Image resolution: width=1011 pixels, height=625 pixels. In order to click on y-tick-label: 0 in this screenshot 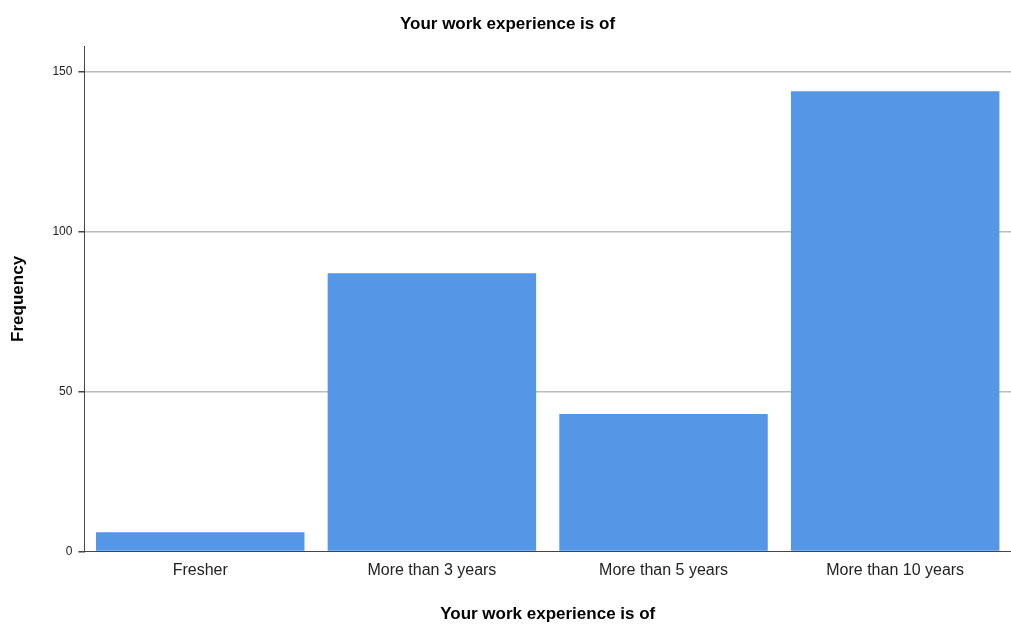, I will do `click(69, 550)`.